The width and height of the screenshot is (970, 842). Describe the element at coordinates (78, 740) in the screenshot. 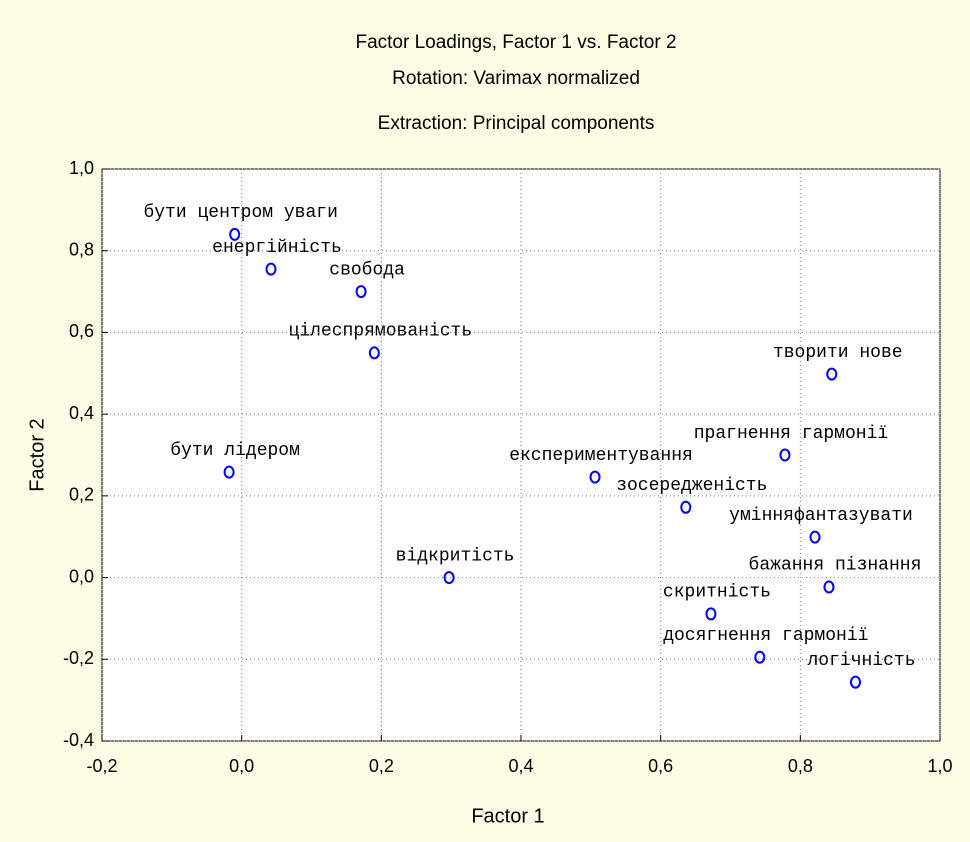

I see `y-tick-label: -0,4` at that location.